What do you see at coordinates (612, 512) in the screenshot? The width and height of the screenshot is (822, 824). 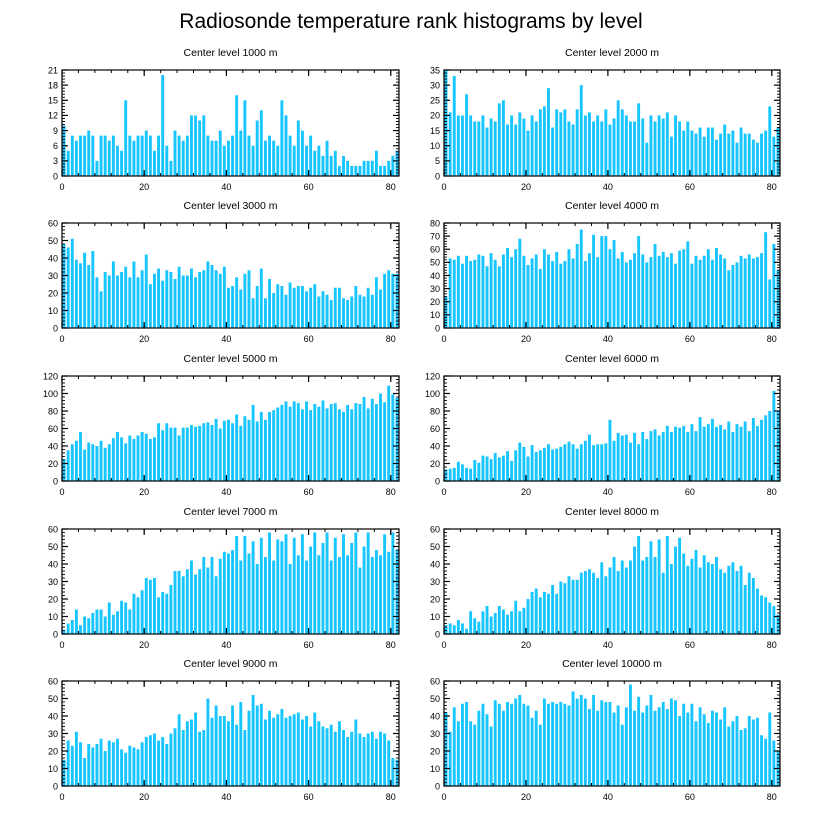 I see `panel-title: Center level 8000 m` at bounding box center [612, 512].